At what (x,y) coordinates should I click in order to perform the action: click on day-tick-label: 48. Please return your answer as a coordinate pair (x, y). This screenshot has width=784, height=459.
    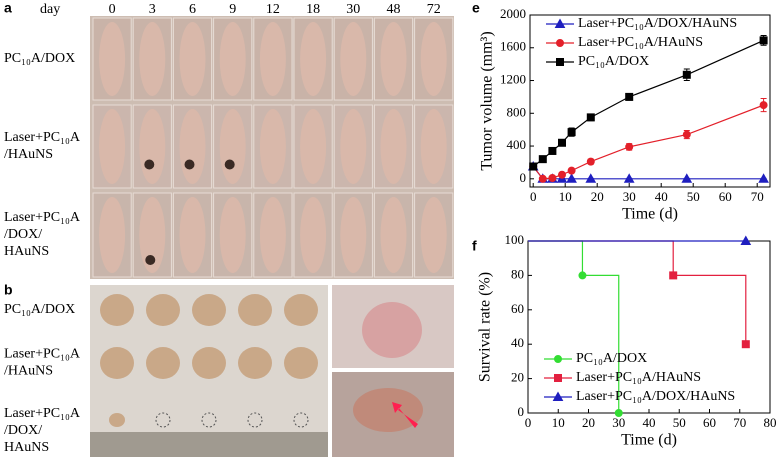
    Looking at the image, I should click on (394, 9).